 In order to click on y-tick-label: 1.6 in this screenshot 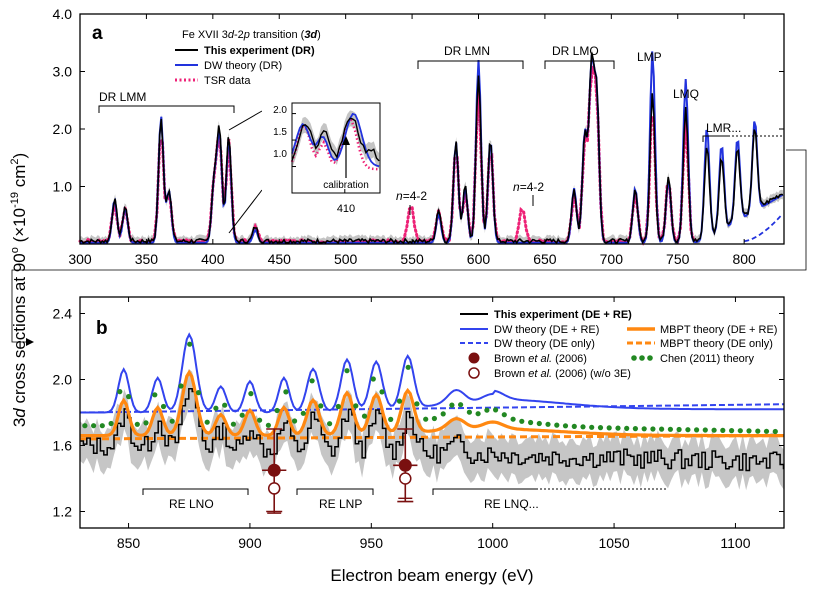, I will do `click(63, 446)`.